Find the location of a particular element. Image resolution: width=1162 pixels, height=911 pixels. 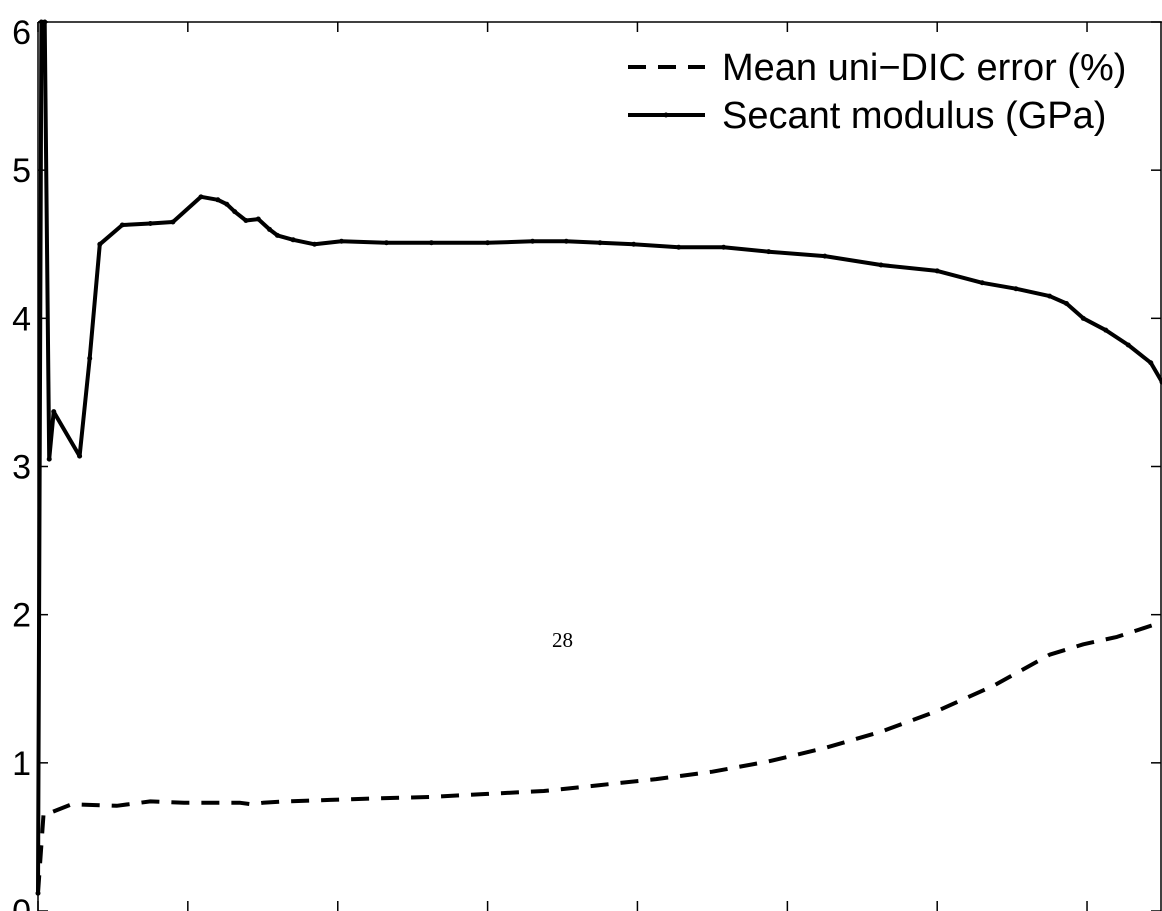

page-number: 28 is located at coordinates (562, 640).